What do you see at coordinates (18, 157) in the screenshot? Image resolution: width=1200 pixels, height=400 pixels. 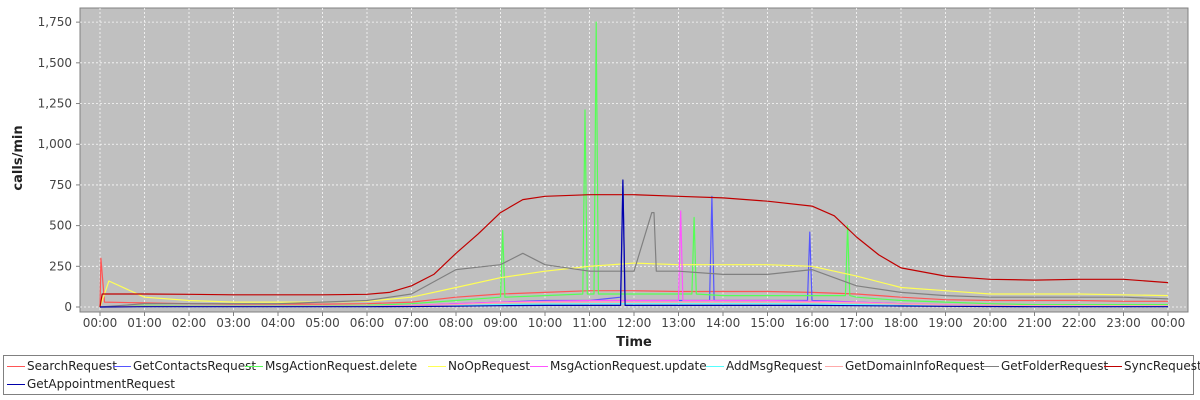 I see `y-axis-title: calls/min` at bounding box center [18, 157].